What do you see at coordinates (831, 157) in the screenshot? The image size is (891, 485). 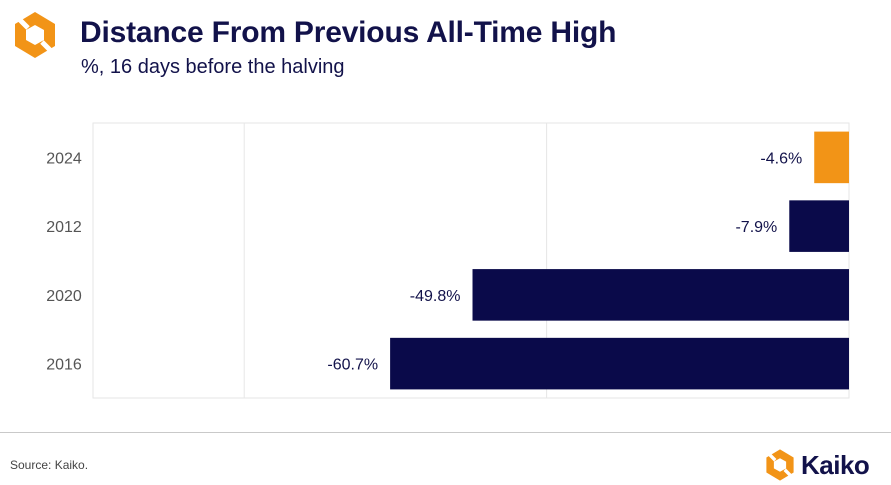 I see `bar-2024` at bounding box center [831, 157].